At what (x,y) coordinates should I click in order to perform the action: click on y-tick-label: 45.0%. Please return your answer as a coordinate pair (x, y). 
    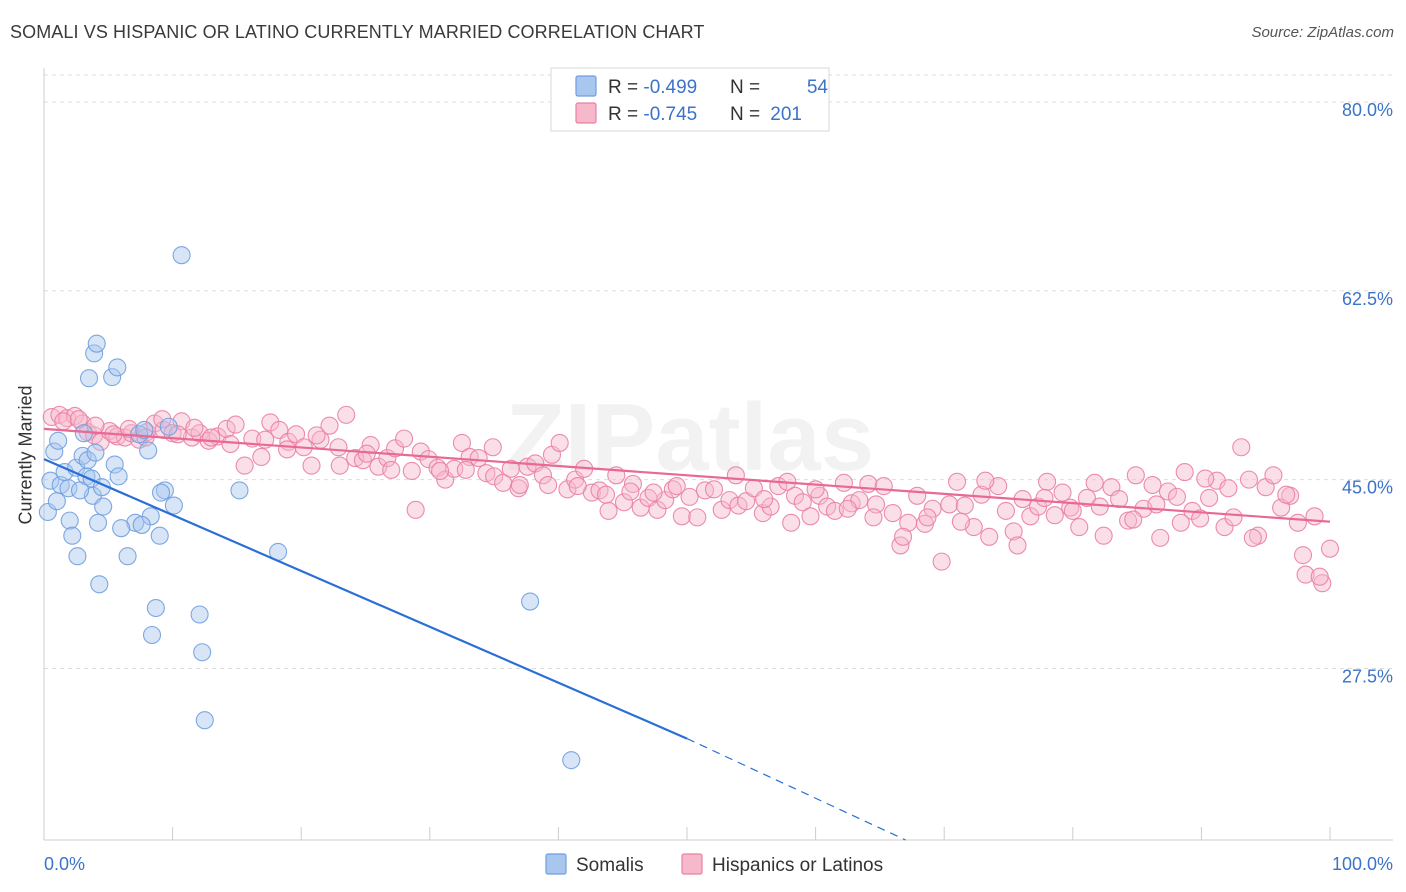
    Looking at the image, I should click on (1367, 488).